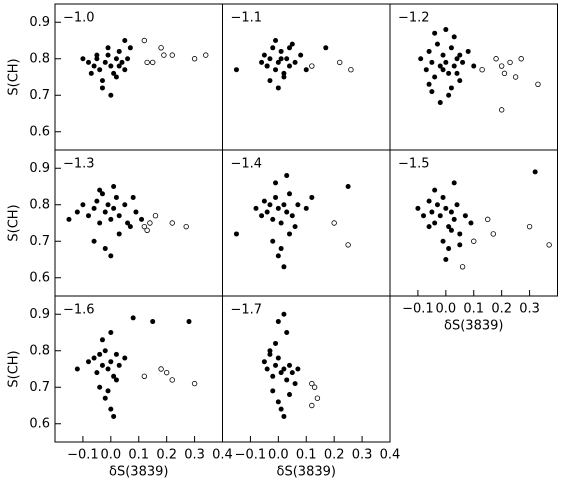  What do you see at coordinates (39, 277) in the screenshot?
I see `y-tick-label: 0.6` at bounding box center [39, 277].